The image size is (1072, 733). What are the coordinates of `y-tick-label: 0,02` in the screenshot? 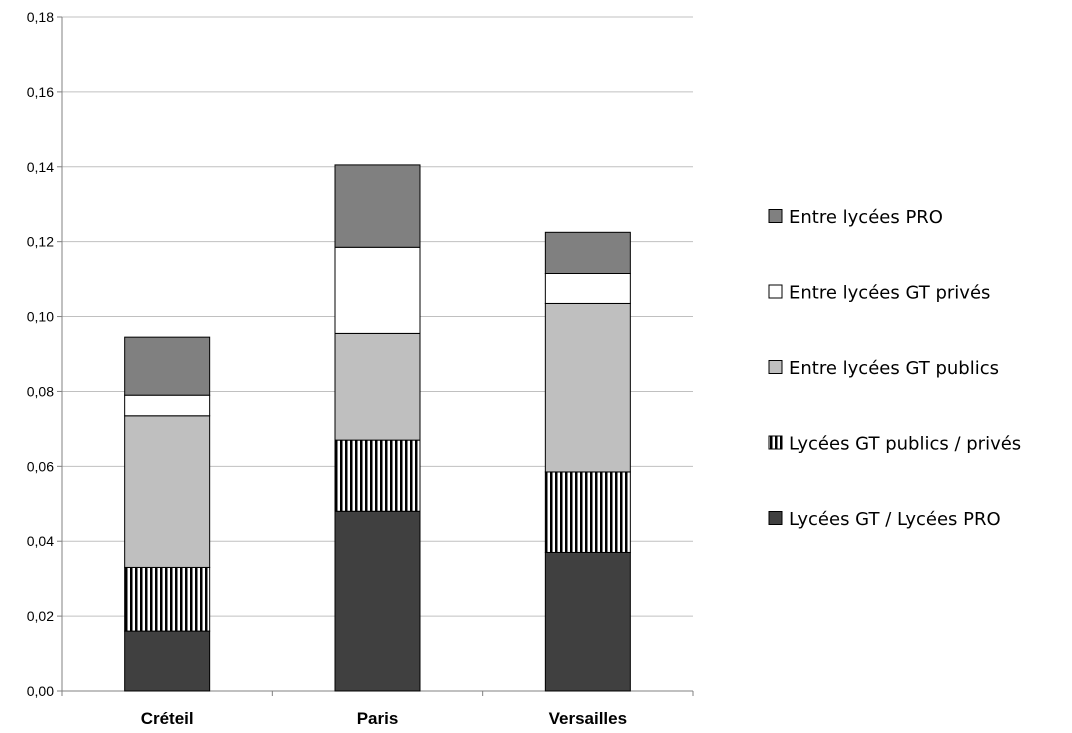 It's located at (40, 616).